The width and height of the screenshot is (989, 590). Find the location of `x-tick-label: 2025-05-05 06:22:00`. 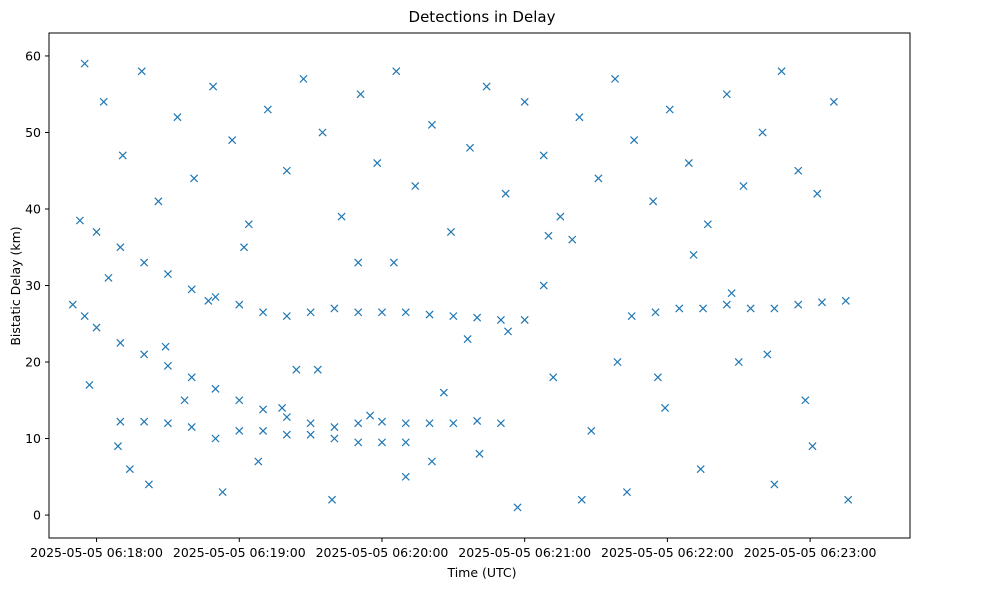

x-tick-label: 2025-05-05 06:22:00 is located at coordinates (667, 552).